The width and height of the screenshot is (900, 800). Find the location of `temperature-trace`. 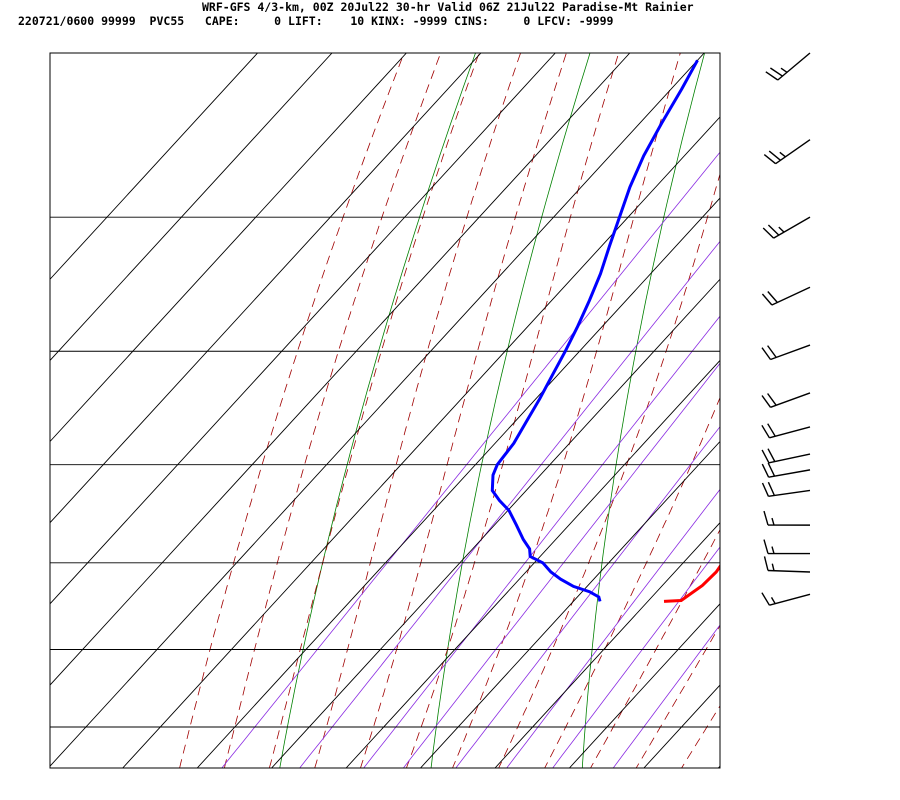

temperature-trace is located at coordinates (691, 583).